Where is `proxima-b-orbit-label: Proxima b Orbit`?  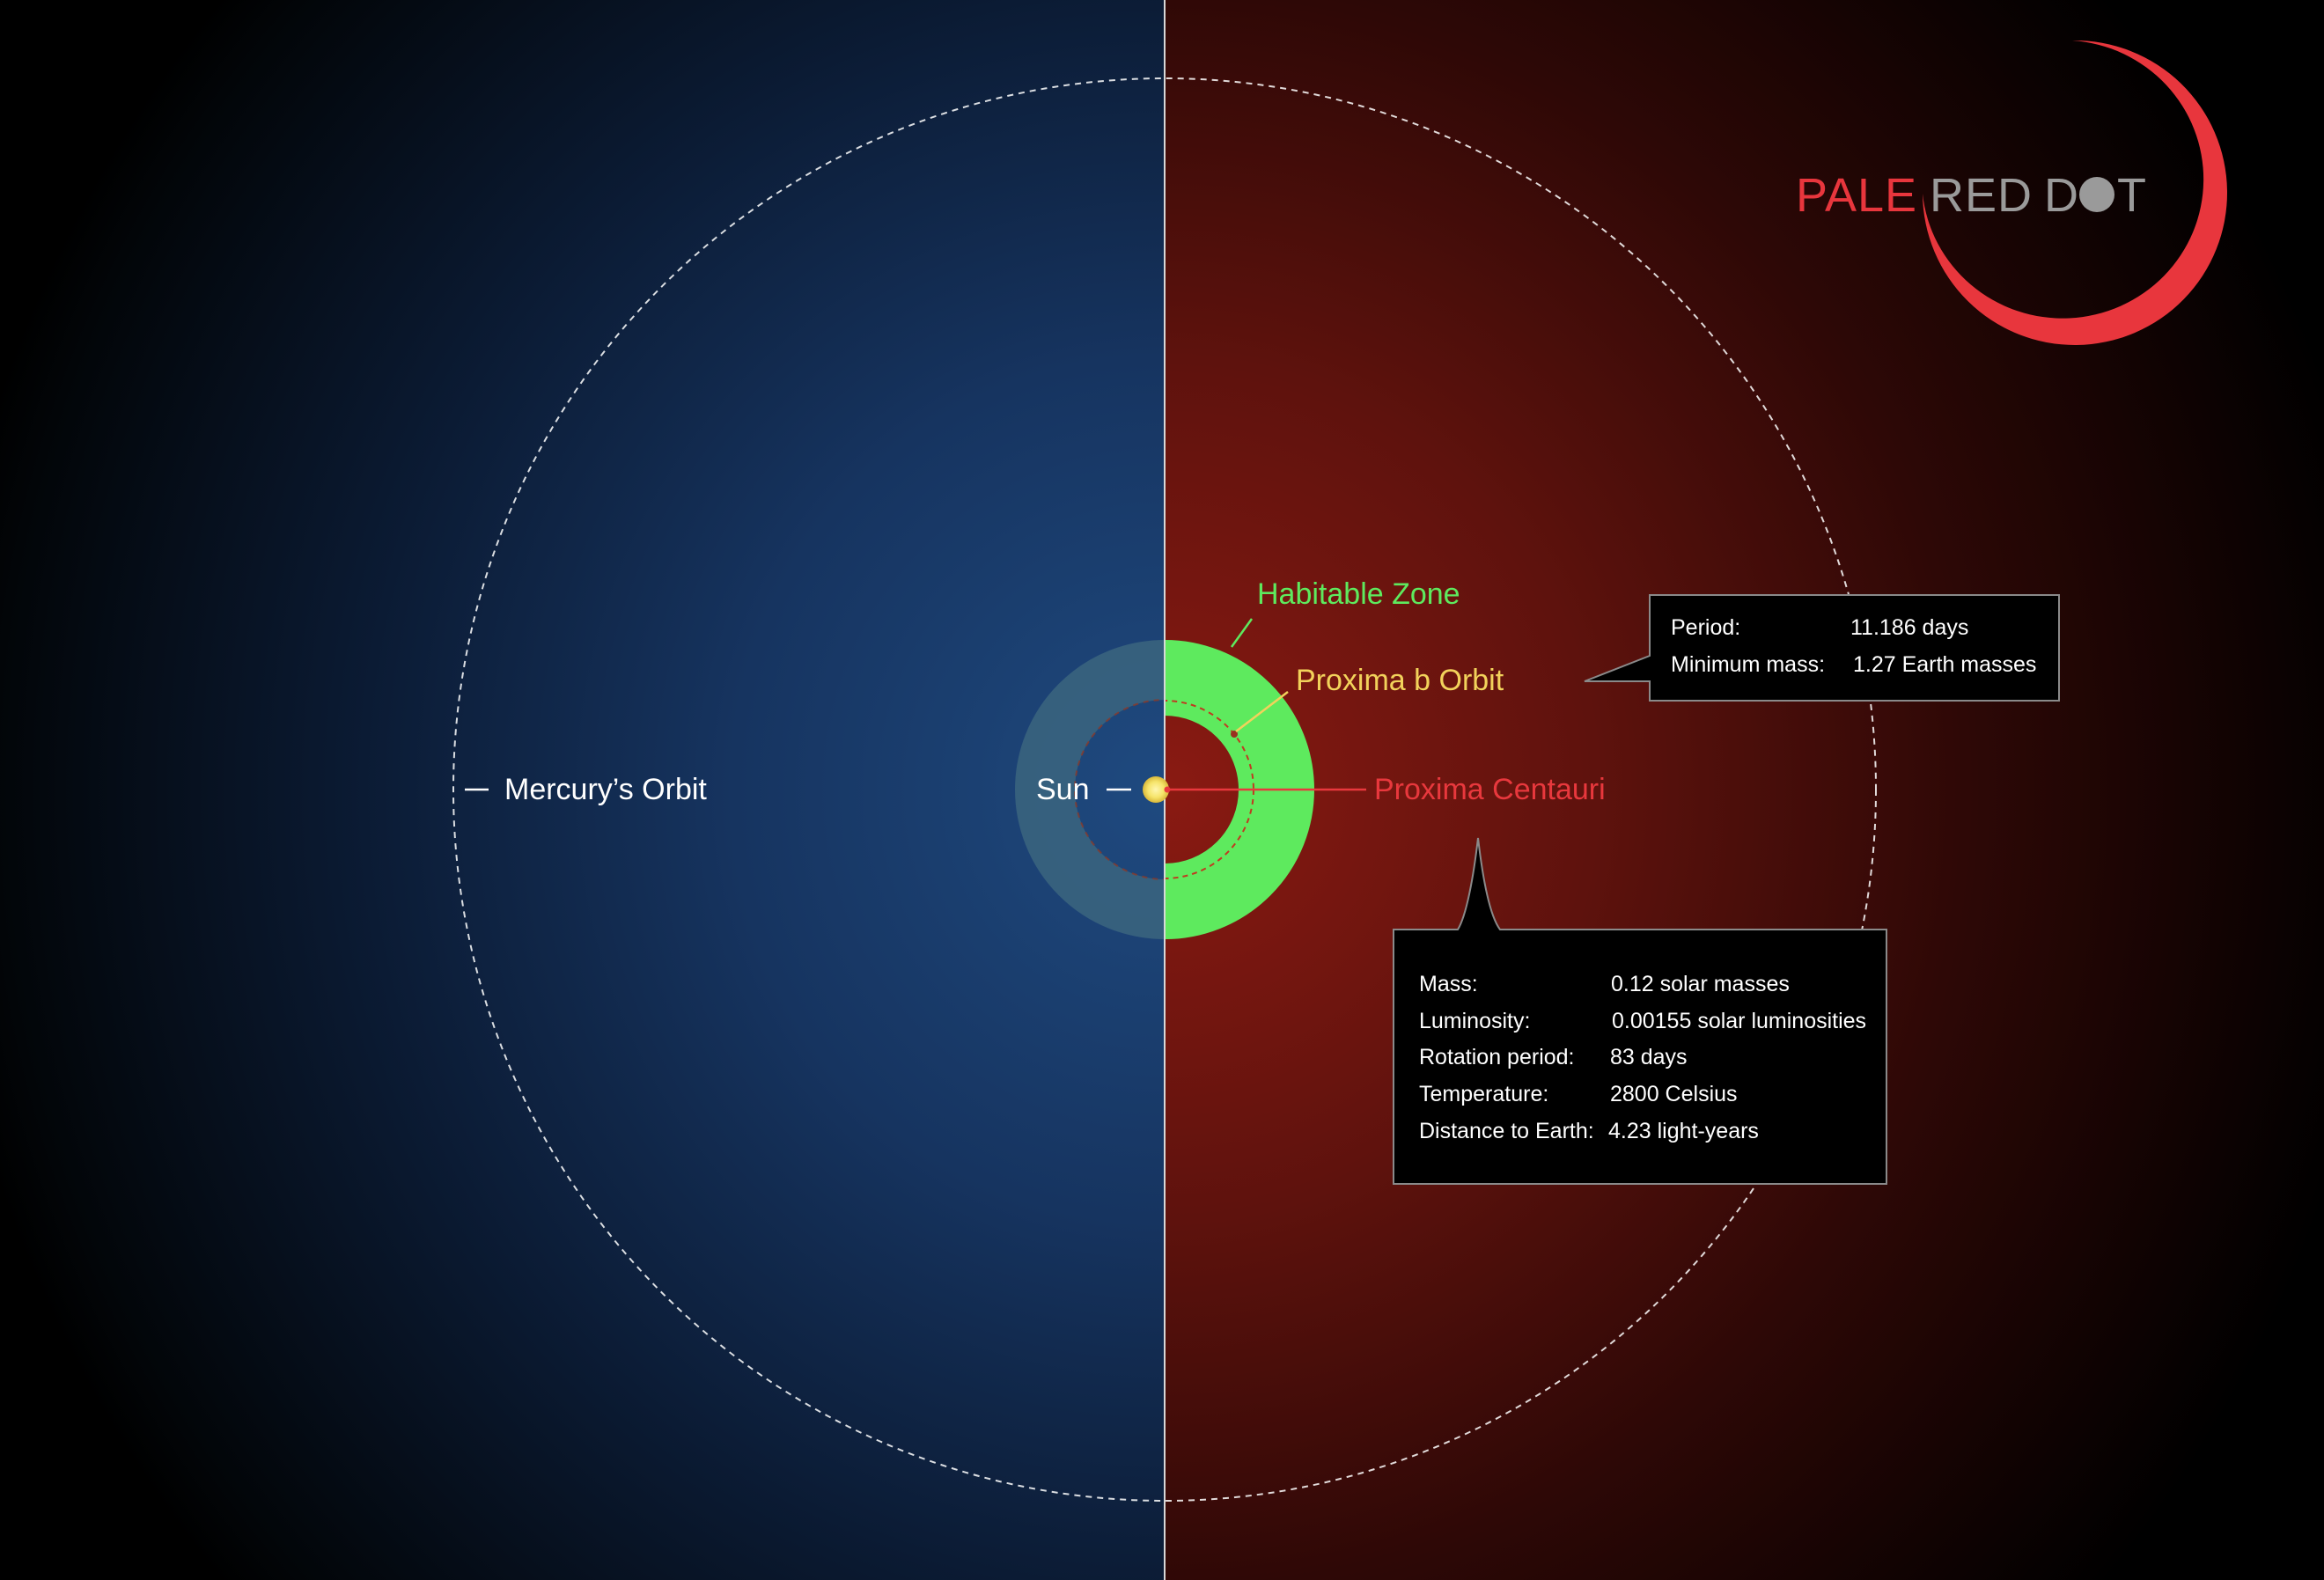 proxima-b-orbit-label: Proxima b Orbit is located at coordinates (1400, 681).